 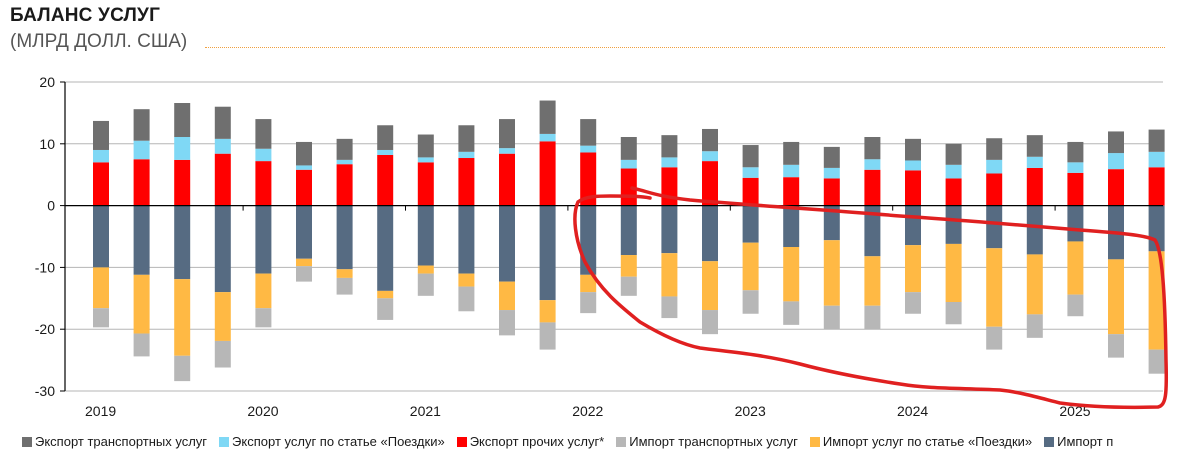 What do you see at coordinates (1085, 441) in the screenshot?
I see `legend-label: Импорт п` at bounding box center [1085, 441].